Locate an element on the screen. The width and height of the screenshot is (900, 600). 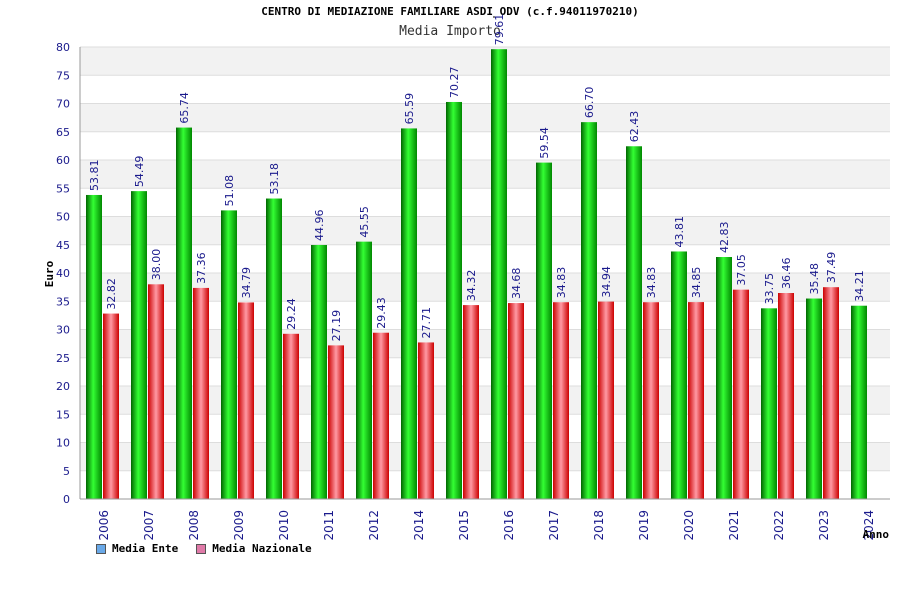
legend-item-ente: Media Ente is located at coordinates (137, 548).